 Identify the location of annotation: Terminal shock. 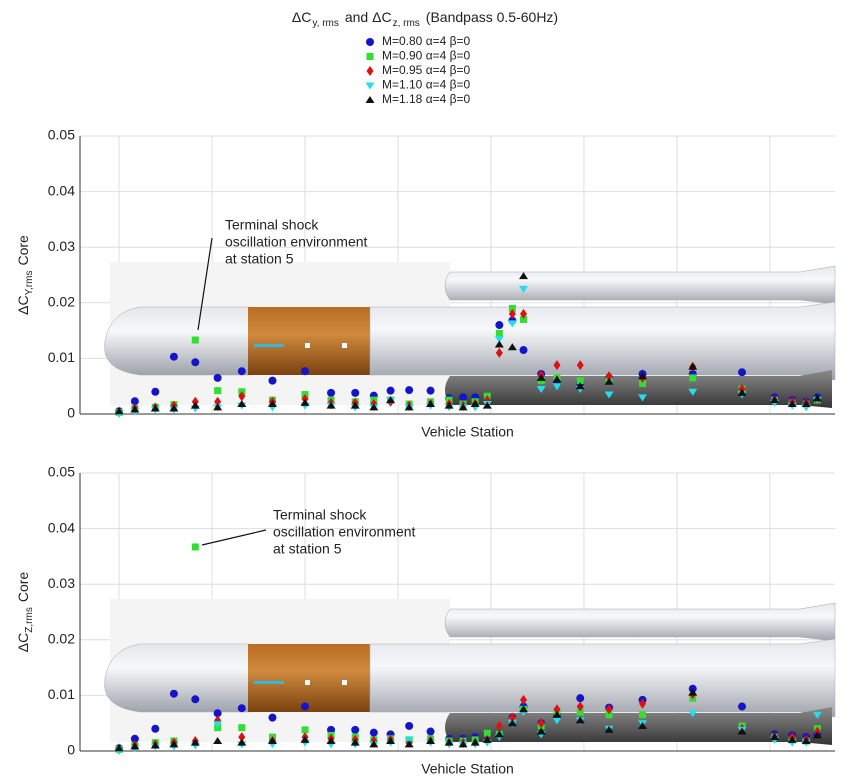
(272, 225).